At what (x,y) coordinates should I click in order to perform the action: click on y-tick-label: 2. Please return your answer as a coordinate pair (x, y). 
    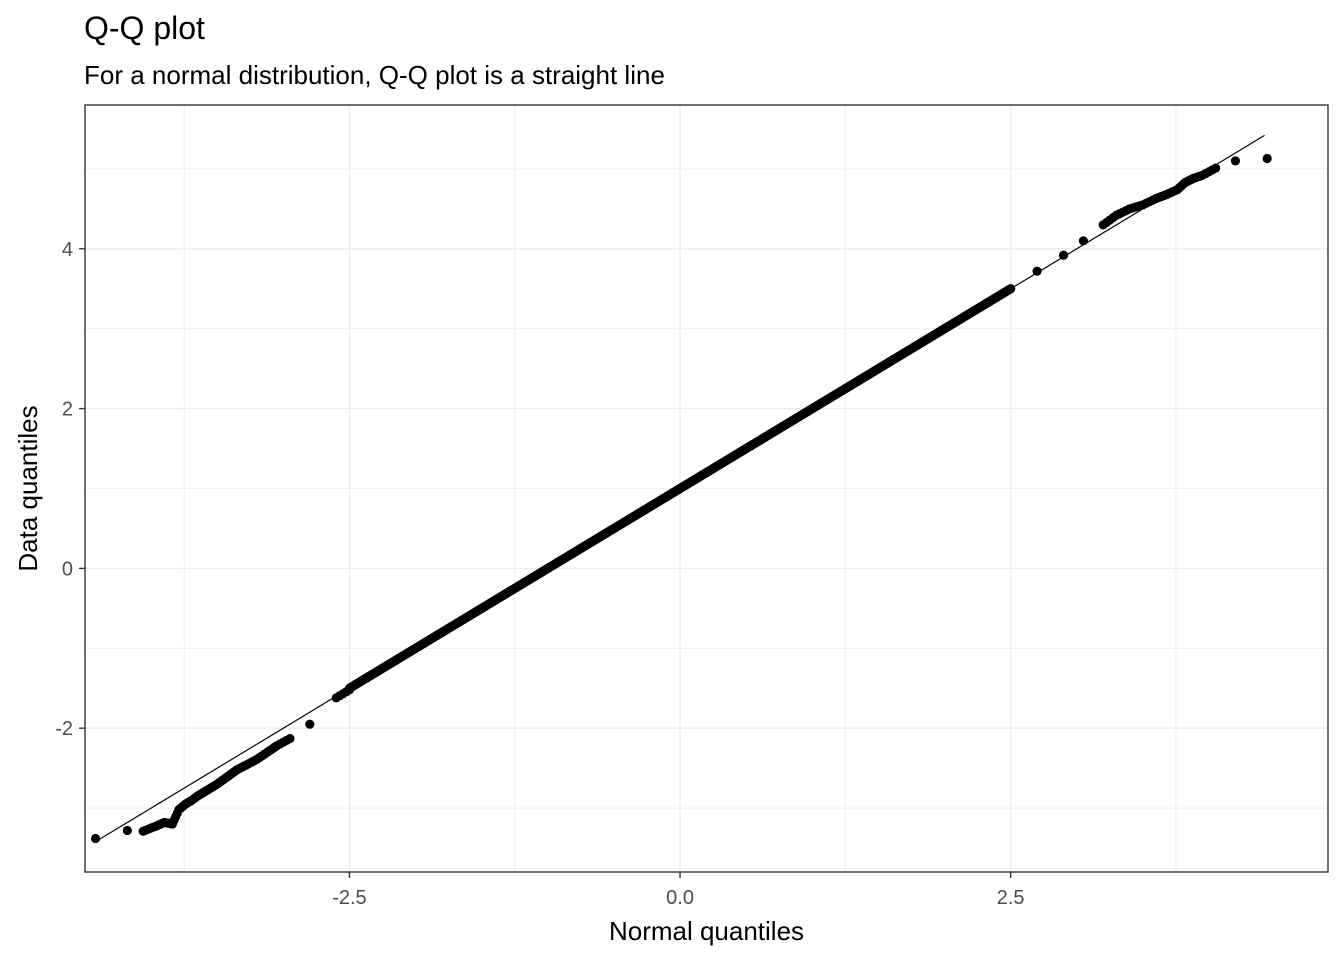
    Looking at the image, I should click on (67, 410).